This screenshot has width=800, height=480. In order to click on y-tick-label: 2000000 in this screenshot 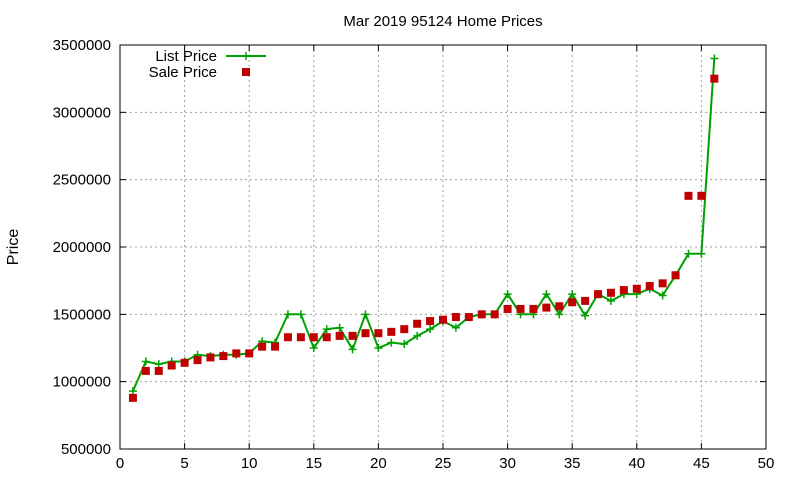, I will do `click(82, 247)`.